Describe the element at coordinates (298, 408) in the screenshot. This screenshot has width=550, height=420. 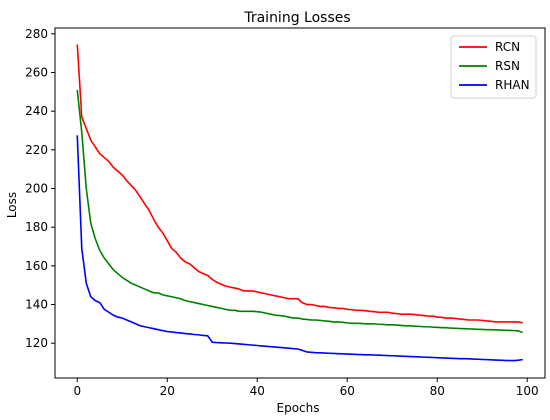
I see `x-axis-label: Epochs` at that location.